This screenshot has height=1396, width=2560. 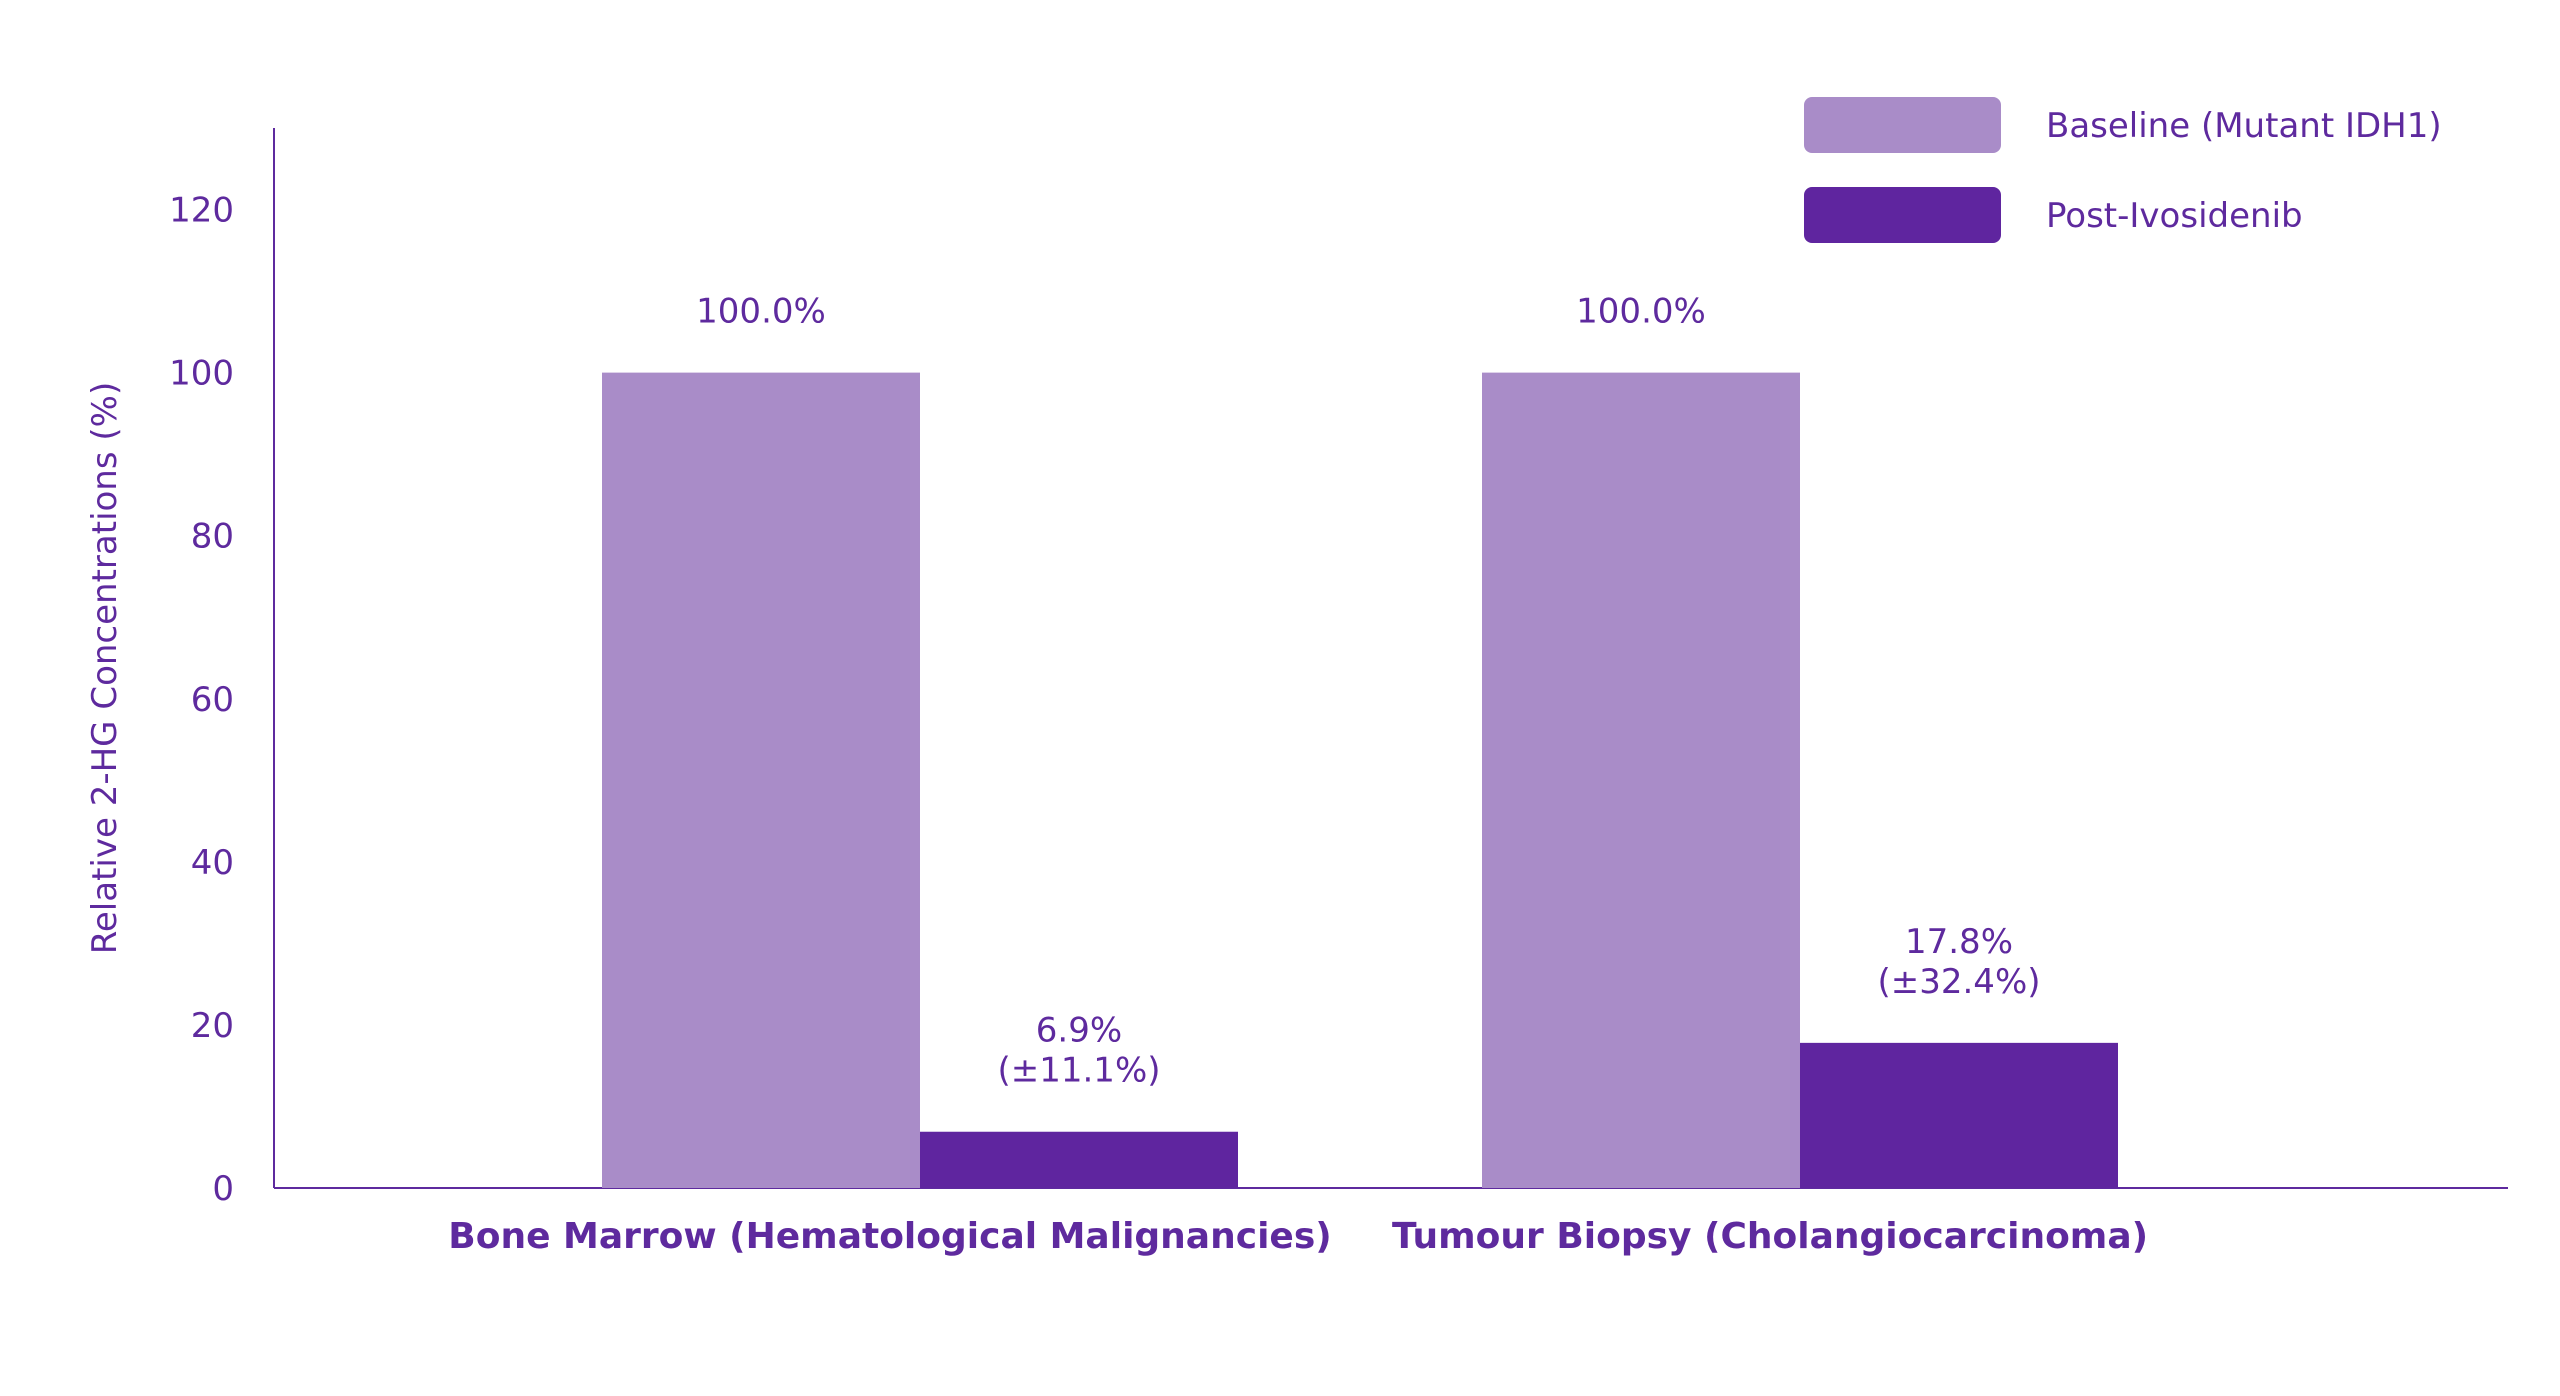 What do you see at coordinates (2244, 126) in the screenshot?
I see `legend-label: Baseline (Mutant IDH1)` at bounding box center [2244, 126].